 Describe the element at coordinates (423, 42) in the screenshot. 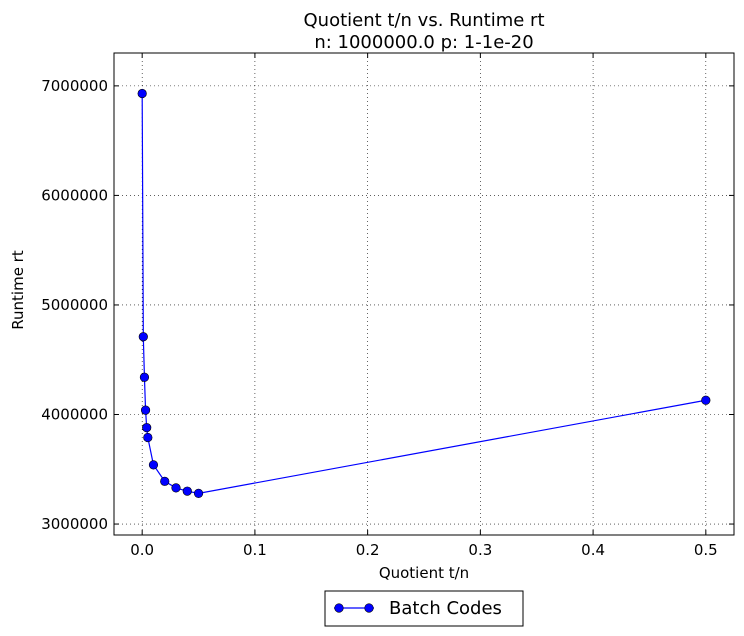

I see `chart-subtitle: n: 1000000.0 p: 1-1e-20` at that location.